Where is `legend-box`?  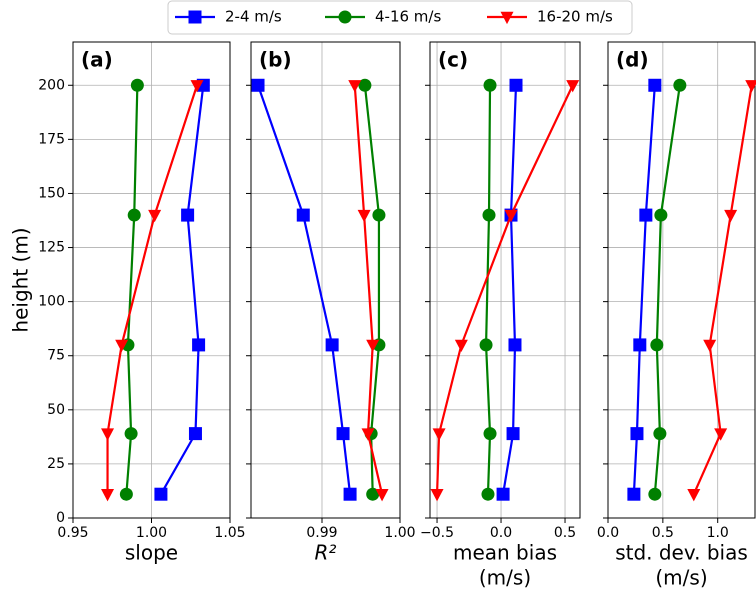 legend-box is located at coordinates (400, 17).